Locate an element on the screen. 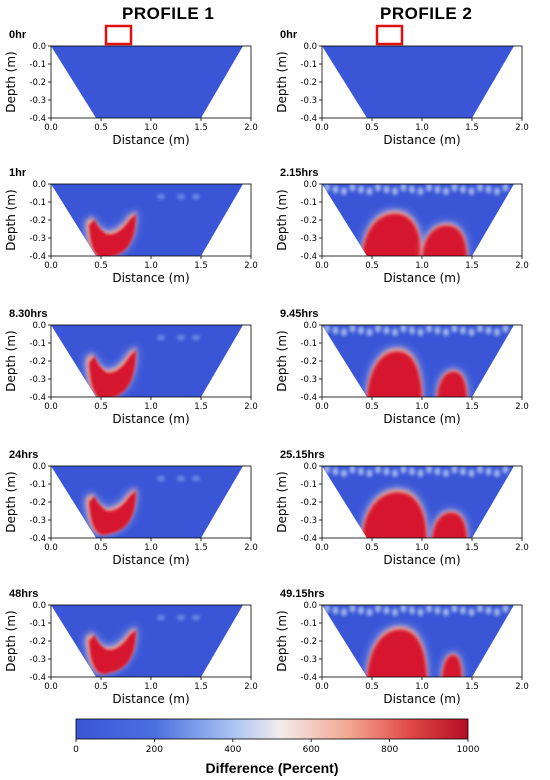  colorbar-tick-label: 400 is located at coordinates (232, 750).